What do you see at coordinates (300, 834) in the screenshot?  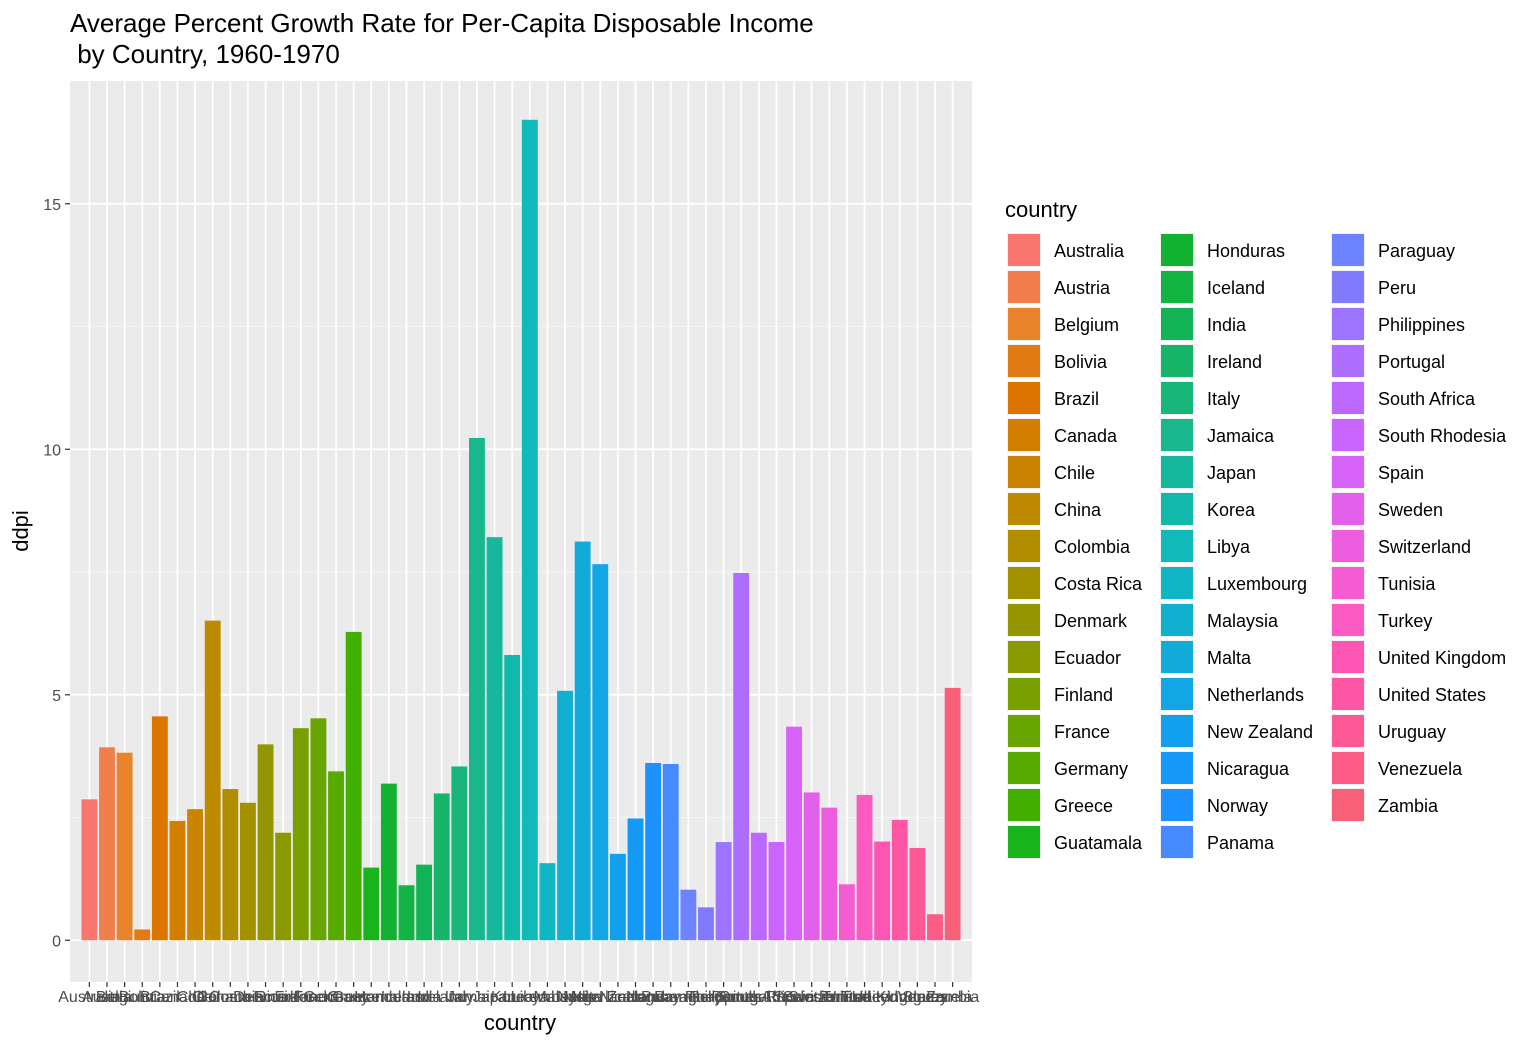 I see `bar-finland` at bounding box center [300, 834].